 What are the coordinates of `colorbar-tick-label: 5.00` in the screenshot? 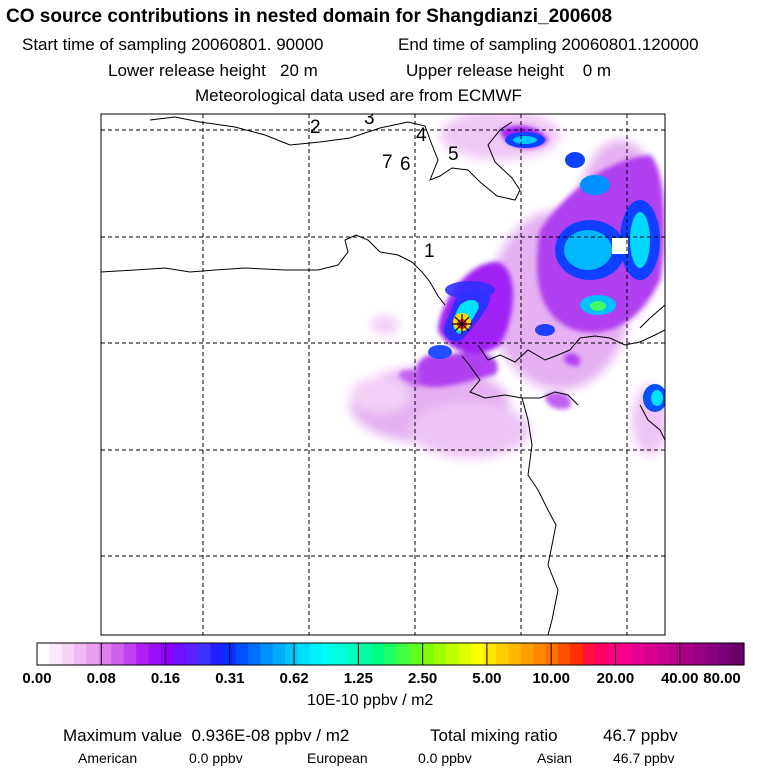 It's located at (487, 678).